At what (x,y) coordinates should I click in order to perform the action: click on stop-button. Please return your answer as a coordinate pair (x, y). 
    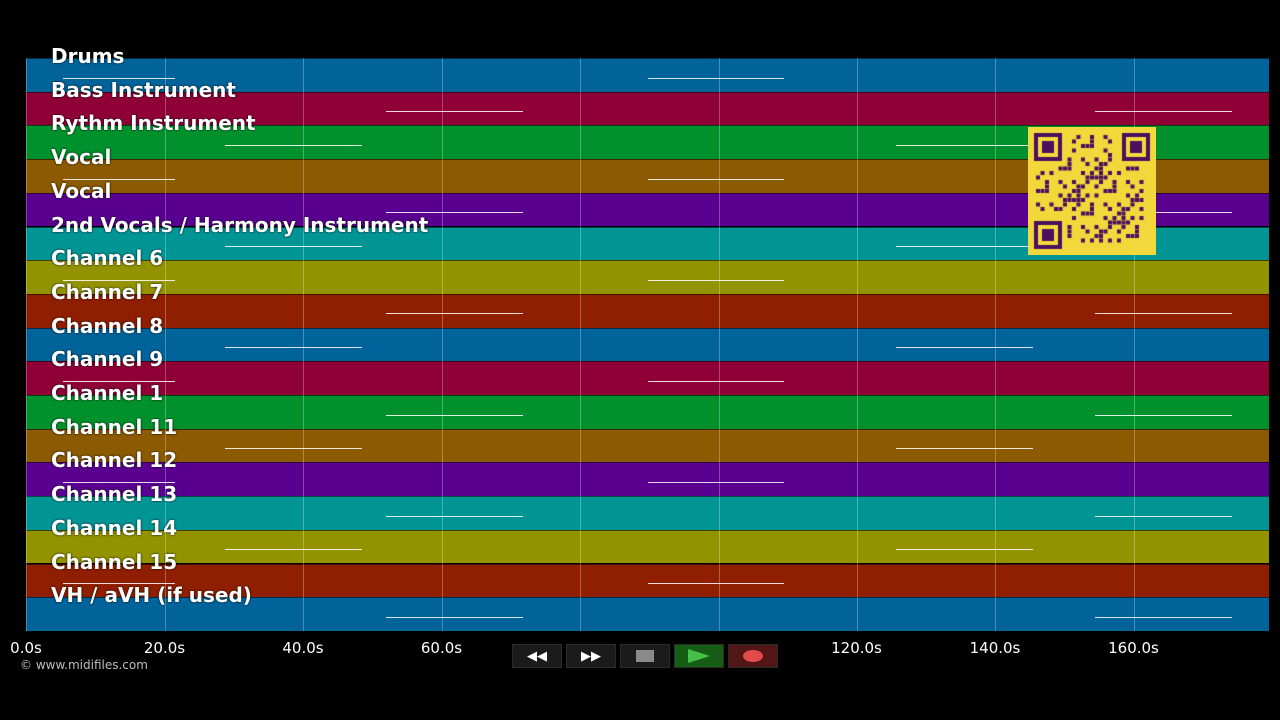
    Looking at the image, I should click on (645, 656).